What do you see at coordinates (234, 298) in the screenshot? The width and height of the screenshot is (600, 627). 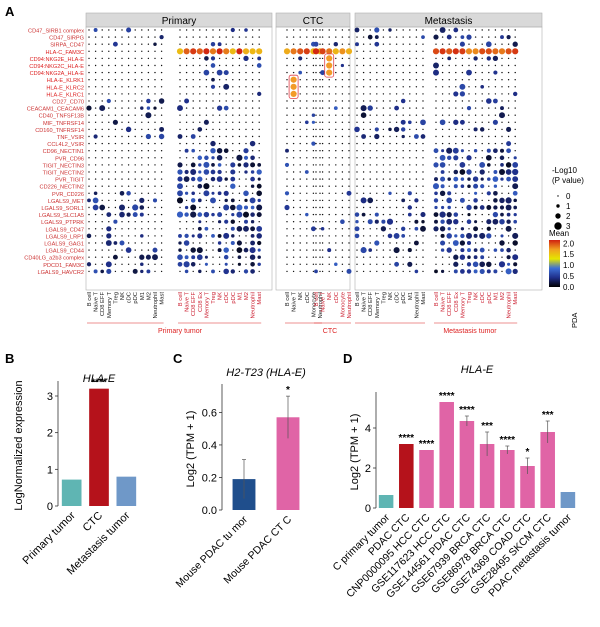 I see `column-label: pDC` at bounding box center [234, 298].